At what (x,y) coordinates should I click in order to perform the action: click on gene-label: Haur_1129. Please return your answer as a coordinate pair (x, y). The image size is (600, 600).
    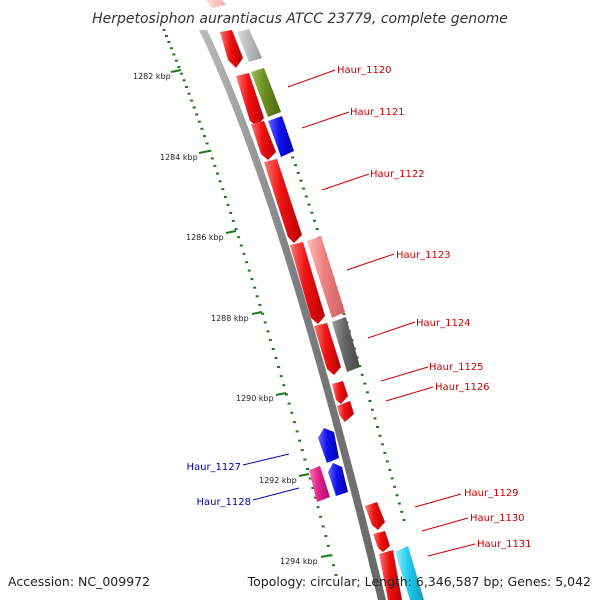
    Looking at the image, I should click on (491, 493).